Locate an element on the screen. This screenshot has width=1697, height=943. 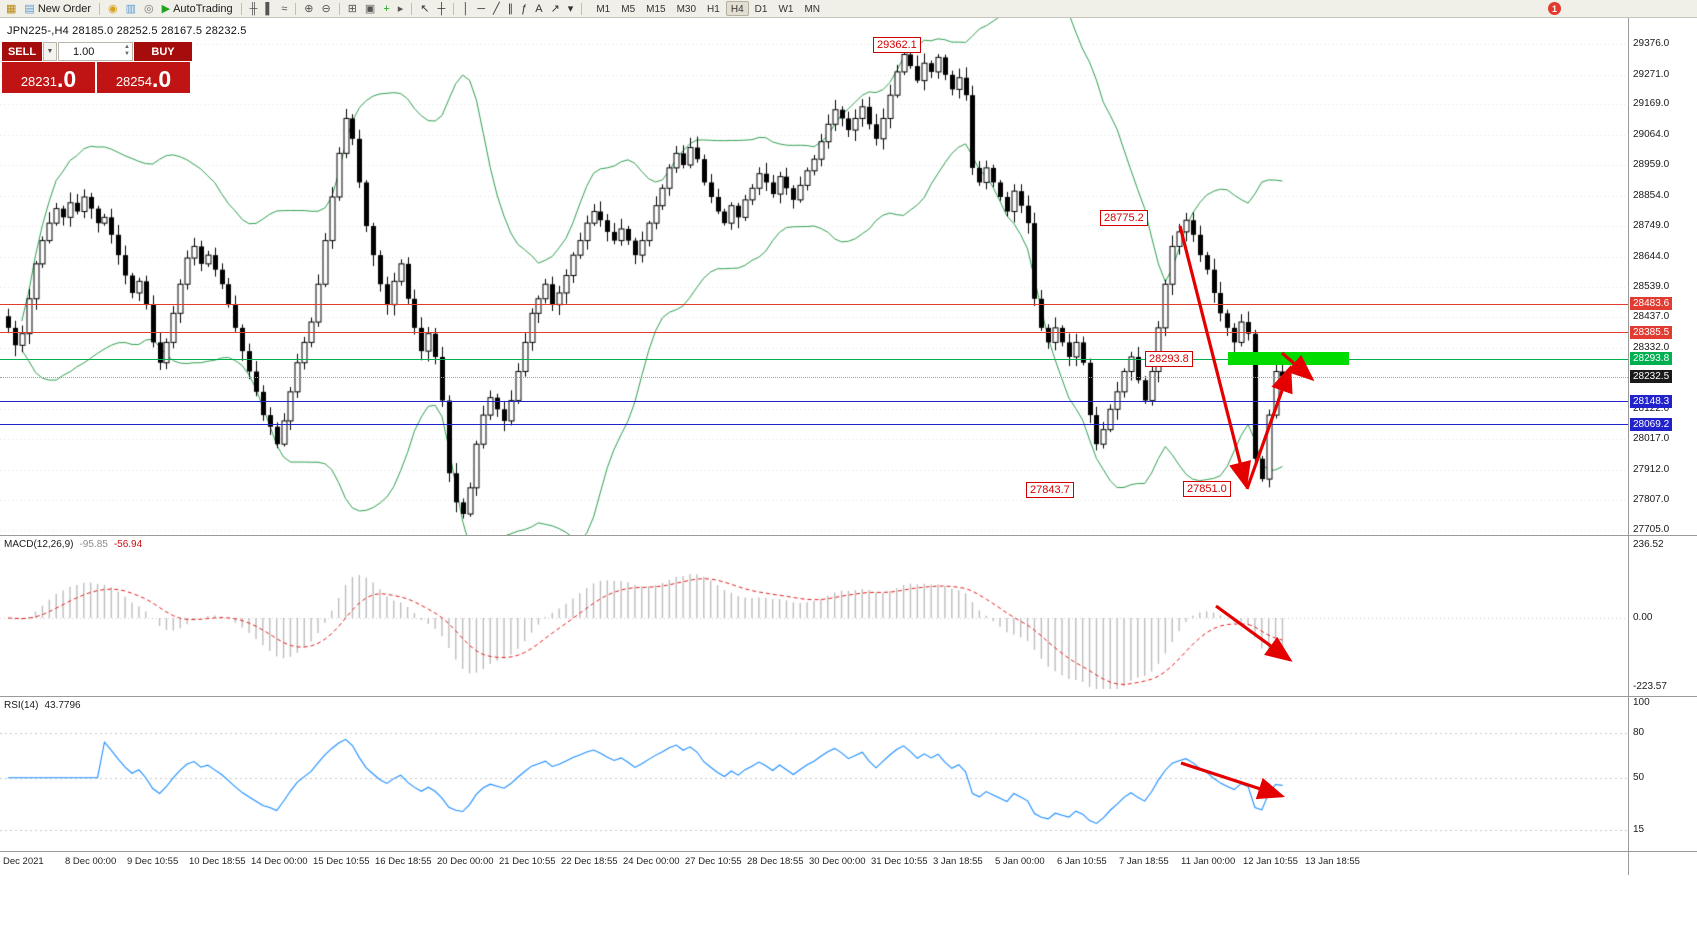
bar-chart-icon: ╫ is located at coordinates (254, 9).